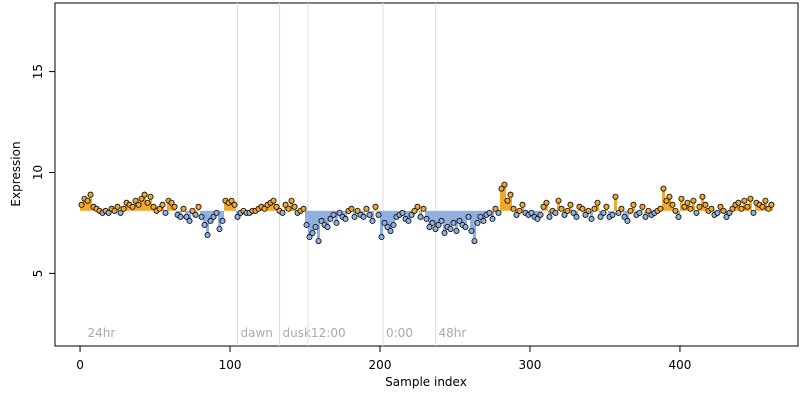 This screenshot has height=400, width=800. Describe the element at coordinates (102, 333) in the screenshot. I see `annotation-label: 24hr` at that location.